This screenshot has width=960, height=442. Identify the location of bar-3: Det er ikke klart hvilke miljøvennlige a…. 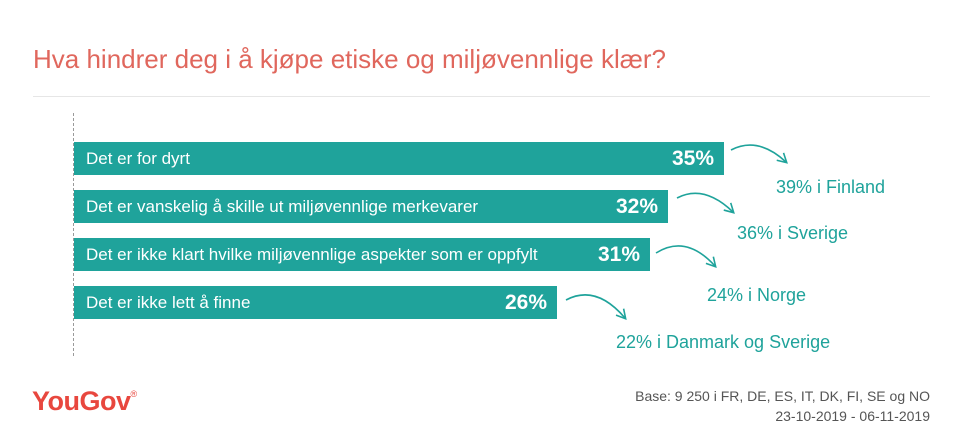
(362, 254).